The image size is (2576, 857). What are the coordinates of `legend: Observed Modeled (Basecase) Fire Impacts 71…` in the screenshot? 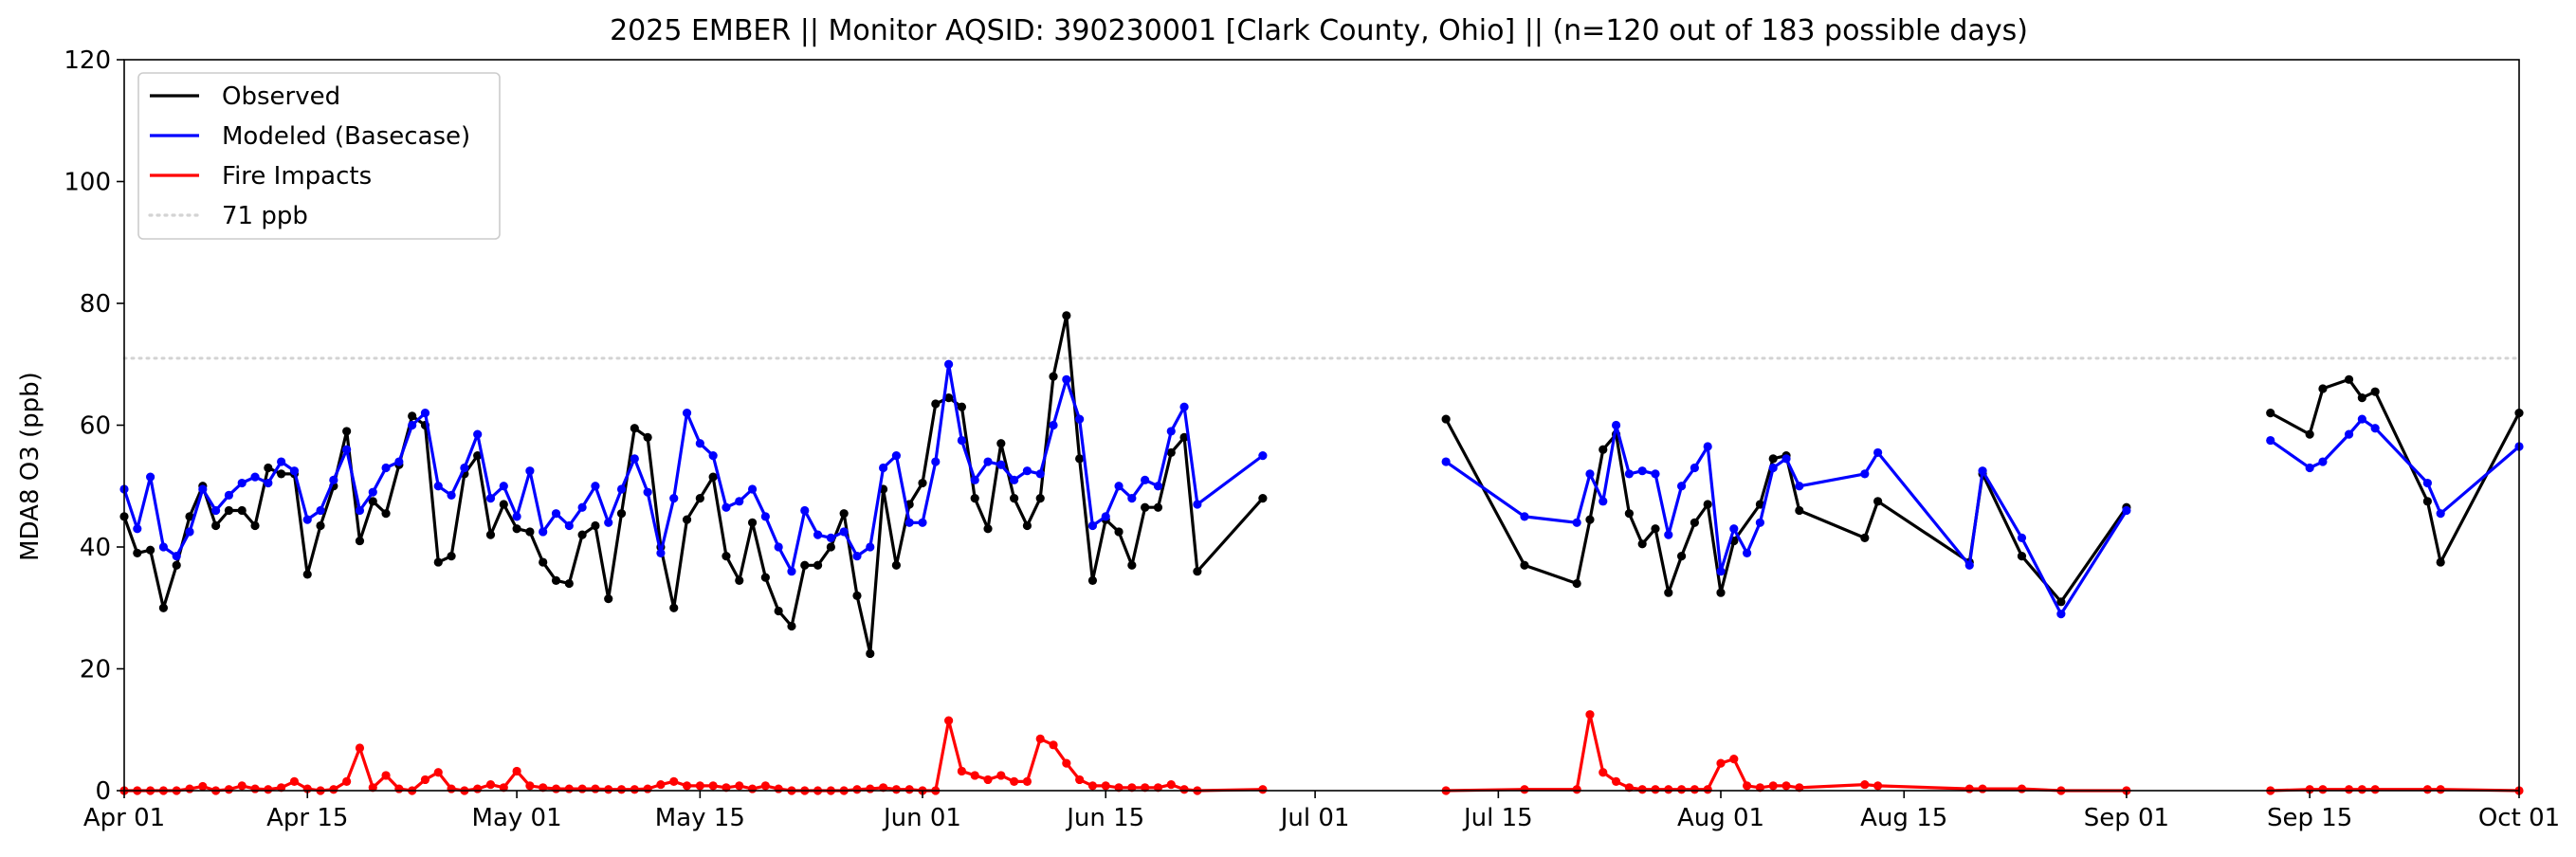 It's located at (319, 156).